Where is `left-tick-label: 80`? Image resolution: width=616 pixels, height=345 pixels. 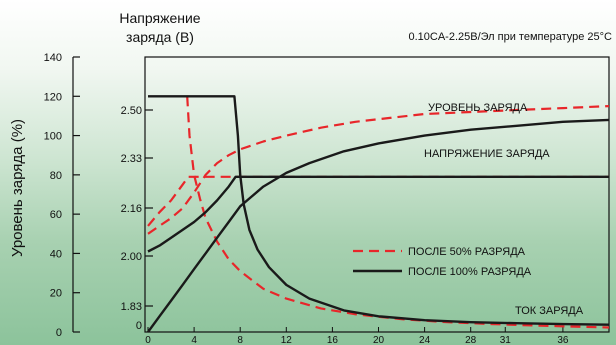 left-tick-label: 80 is located at coordinates (56, 176).